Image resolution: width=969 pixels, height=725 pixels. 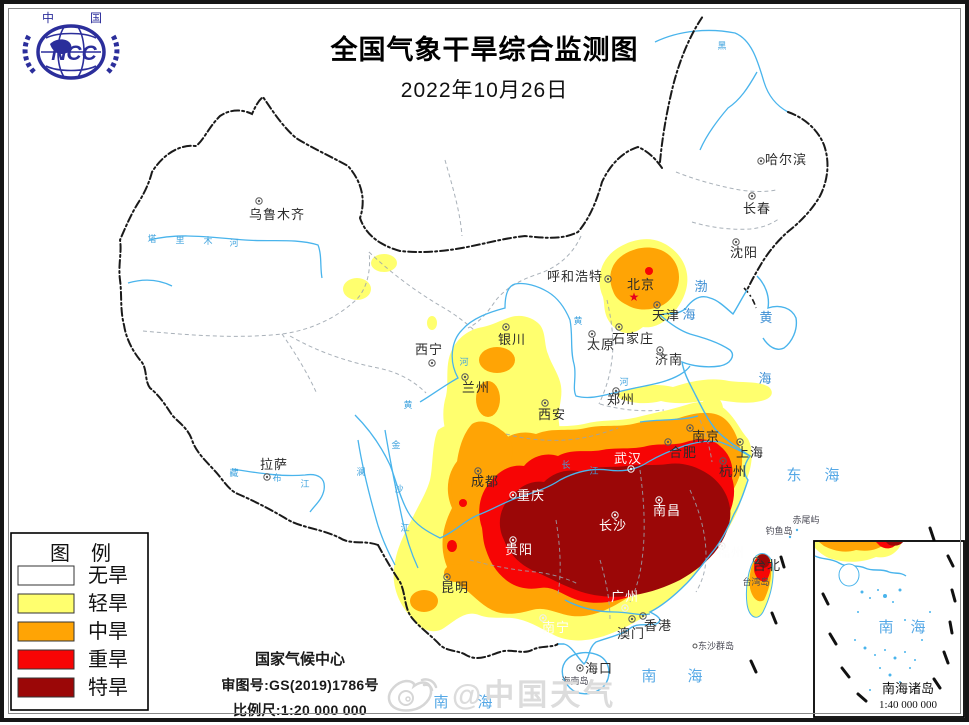 What do you see at coordinates (277, 214) in the screenshot?
I see `svg-text: 乌鲁木齐` at bounding box center [277, 214].